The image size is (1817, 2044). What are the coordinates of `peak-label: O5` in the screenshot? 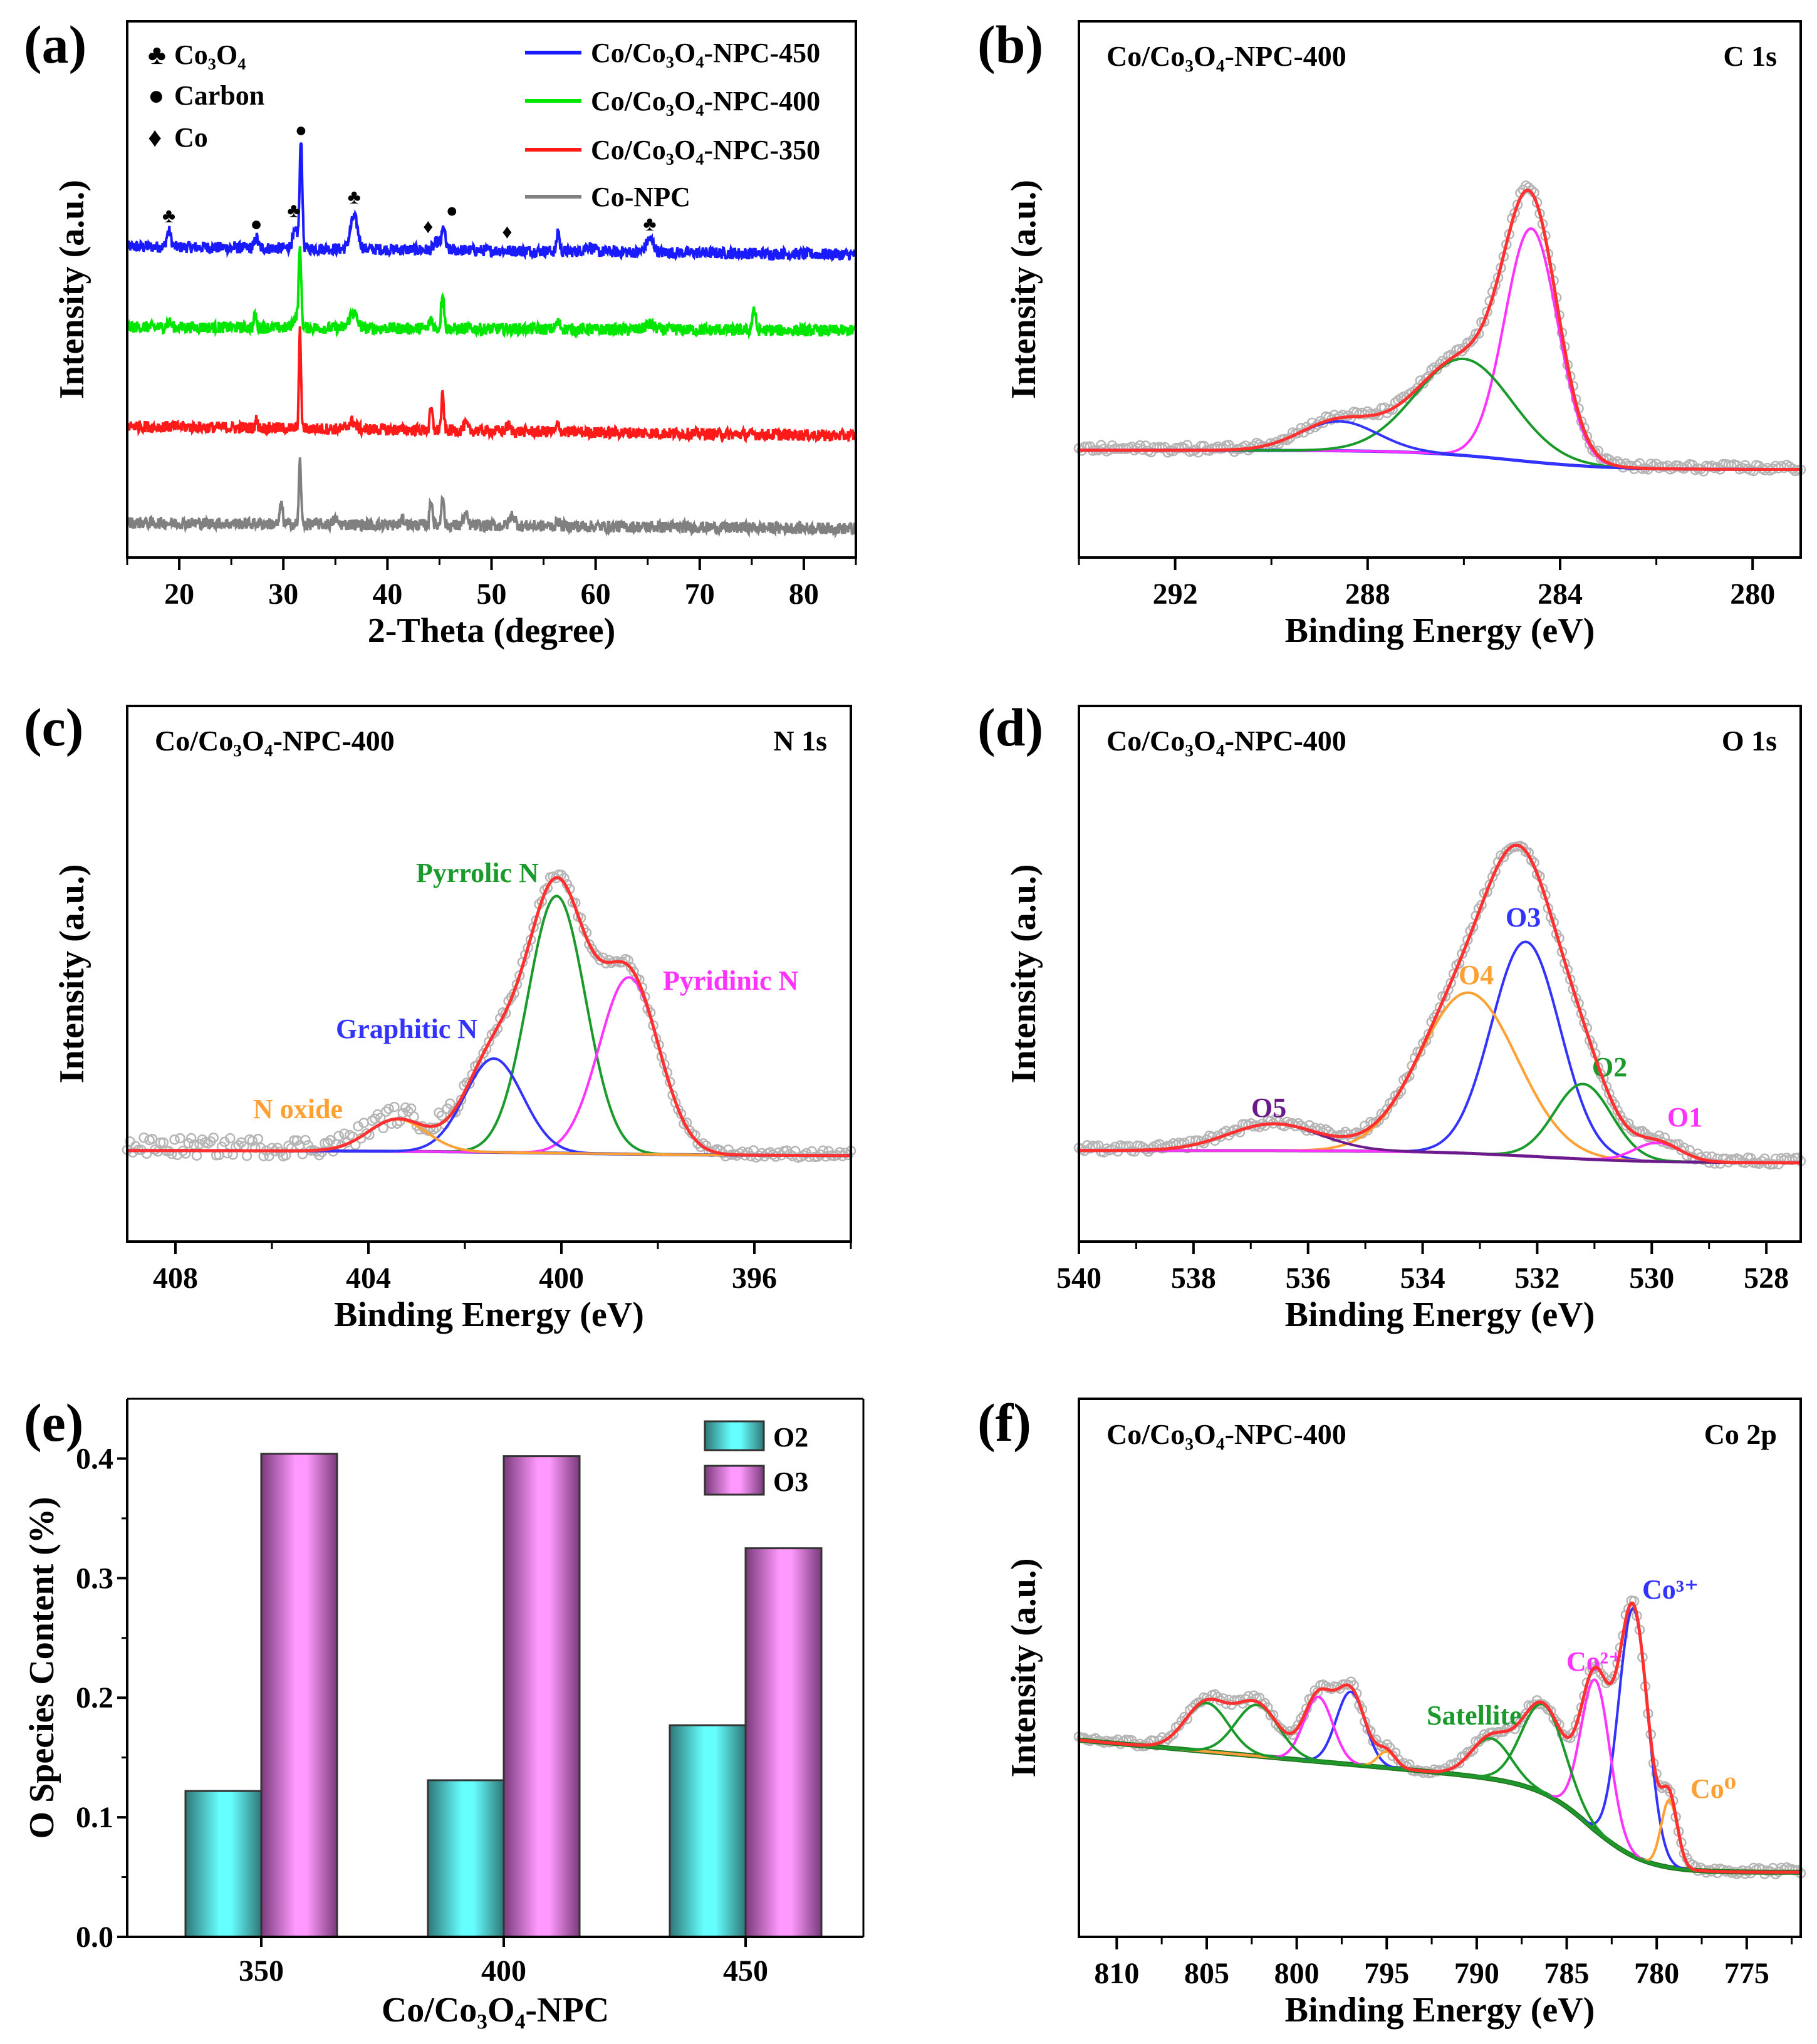 It's located at (1268, 1107).